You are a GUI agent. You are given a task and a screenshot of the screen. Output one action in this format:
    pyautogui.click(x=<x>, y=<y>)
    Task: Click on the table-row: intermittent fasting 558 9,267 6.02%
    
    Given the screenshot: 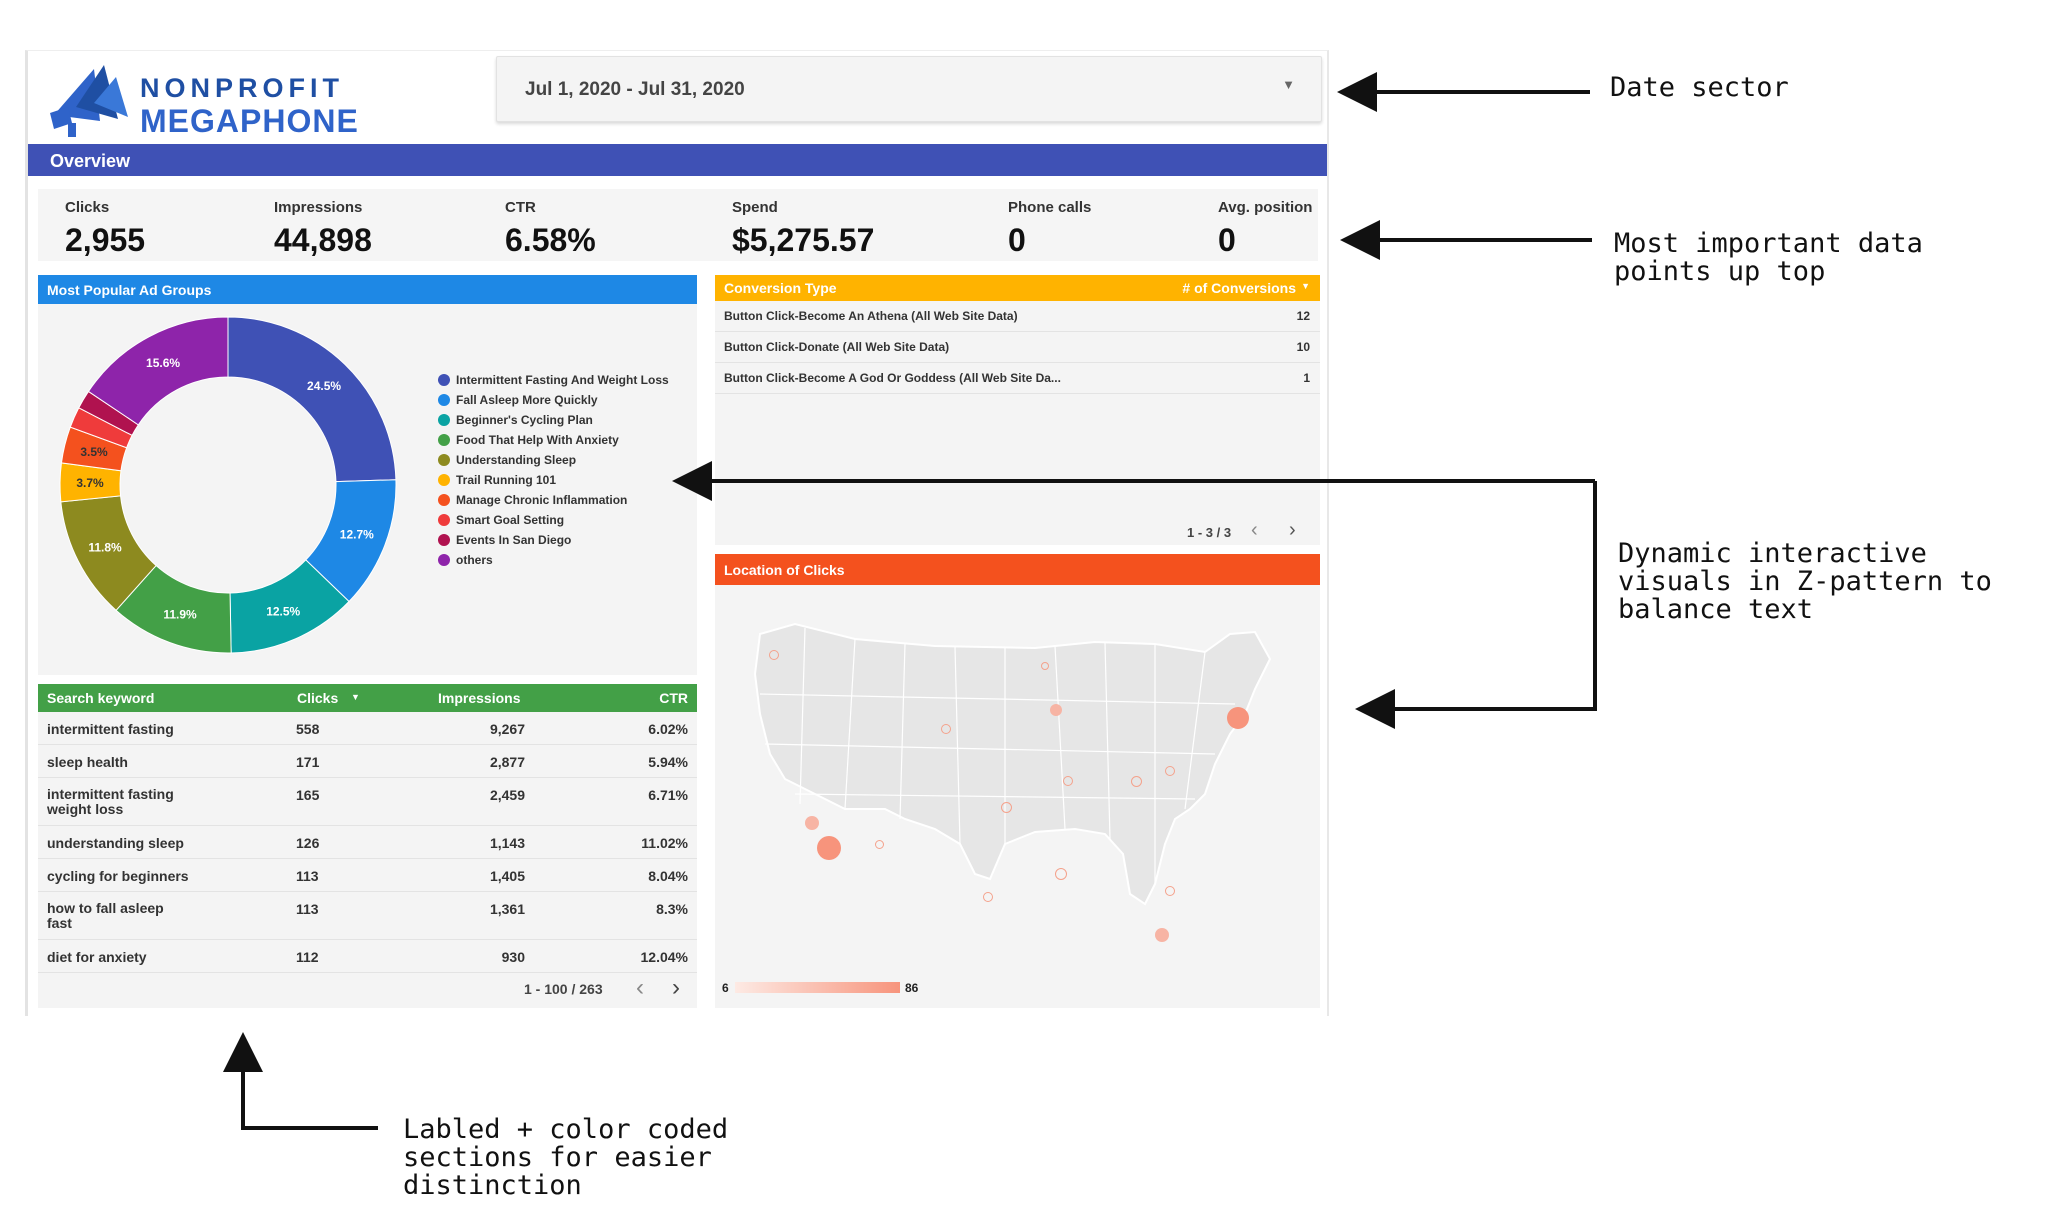 What is the action you would take?
    pyautogui.click(x=367, y=728)
    